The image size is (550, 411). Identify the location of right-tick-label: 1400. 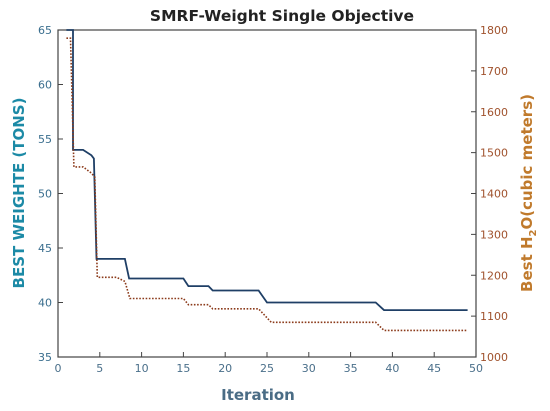
(494, 194).